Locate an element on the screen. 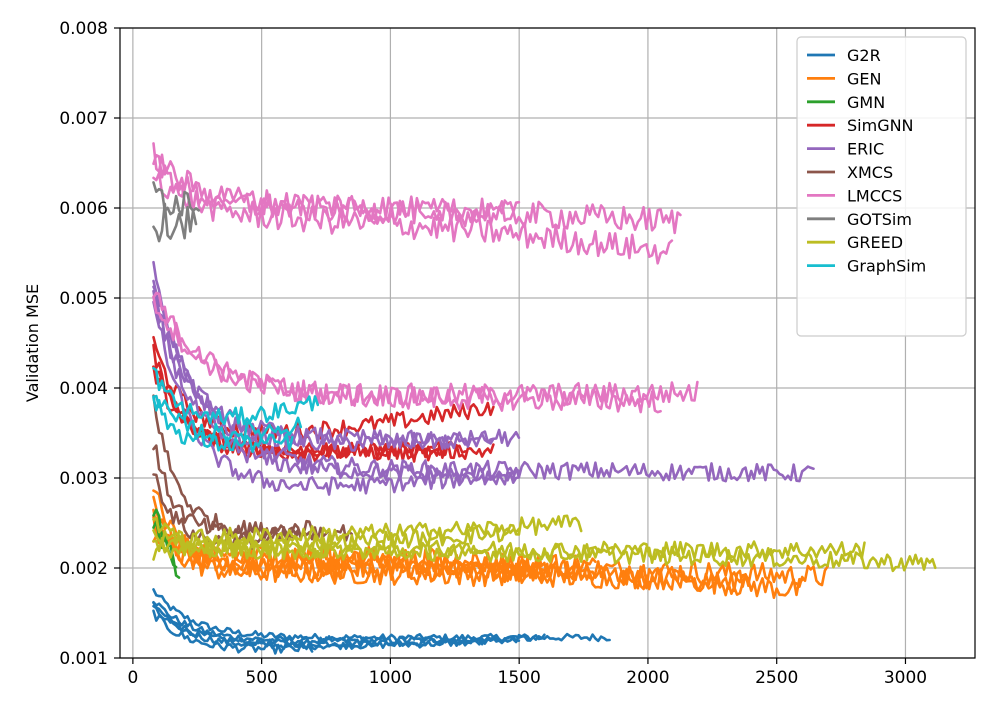 The width and height of the screenshot is (997, 712). legend-label-g2r: G2R is located at coordinates (864, 55).